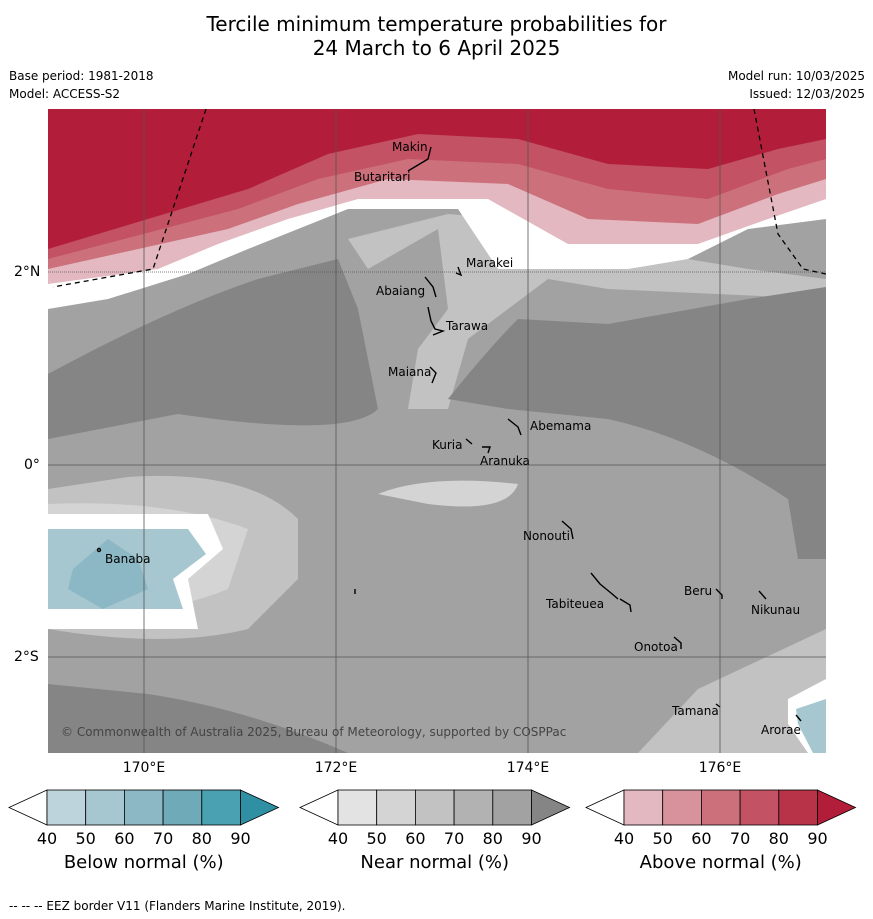 The height and width of the screenshot is (919, 873). Describe the element at coordinates (796, 76) in the screenshot. I see `model-run: Model run: 10/03/2025` at that location.